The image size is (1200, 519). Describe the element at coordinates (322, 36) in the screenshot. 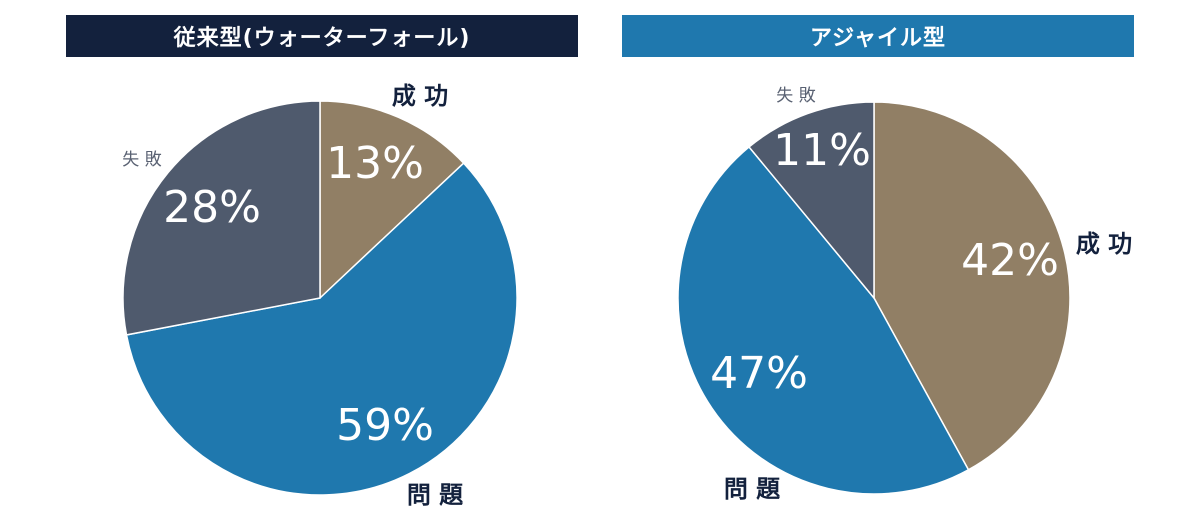

I see `chart-title-waterfall: 従来型(ウォーターフォール)` at that location.